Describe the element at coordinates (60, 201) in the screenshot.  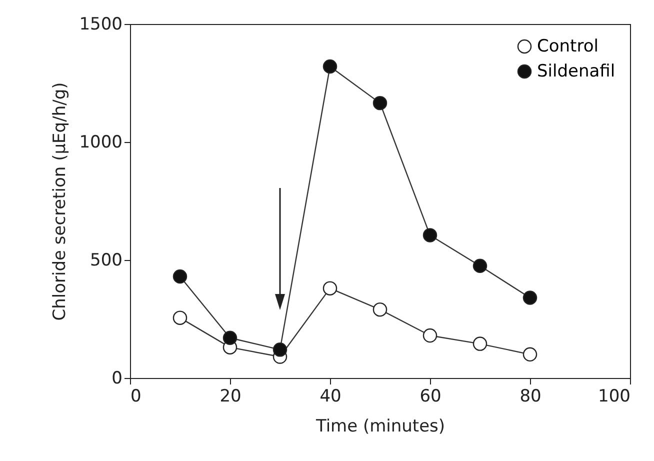
I see `y-axis-title: Chloride secretion (µEq/h/g)` at that location.